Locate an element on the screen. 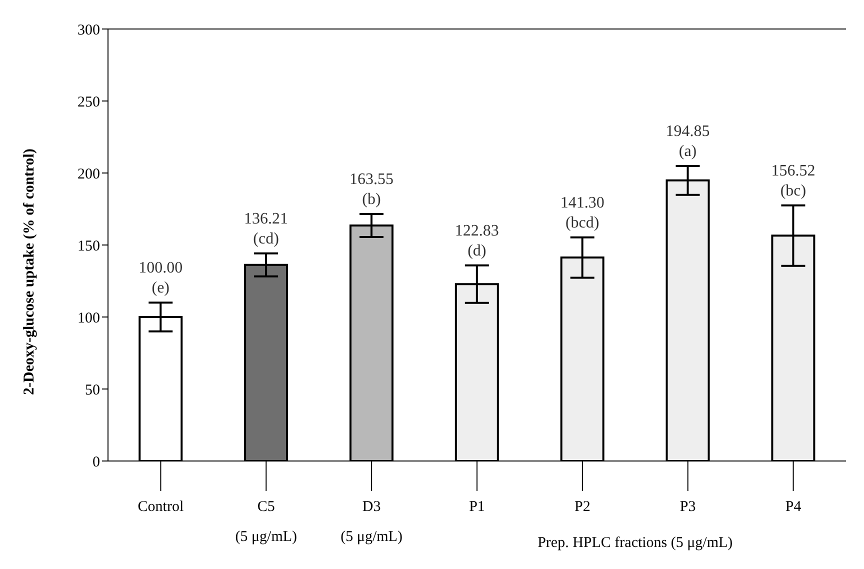 The height and width of the screenshot is (569, 864). data-label: 100.00 (e) is located at coordinates (160, 278).